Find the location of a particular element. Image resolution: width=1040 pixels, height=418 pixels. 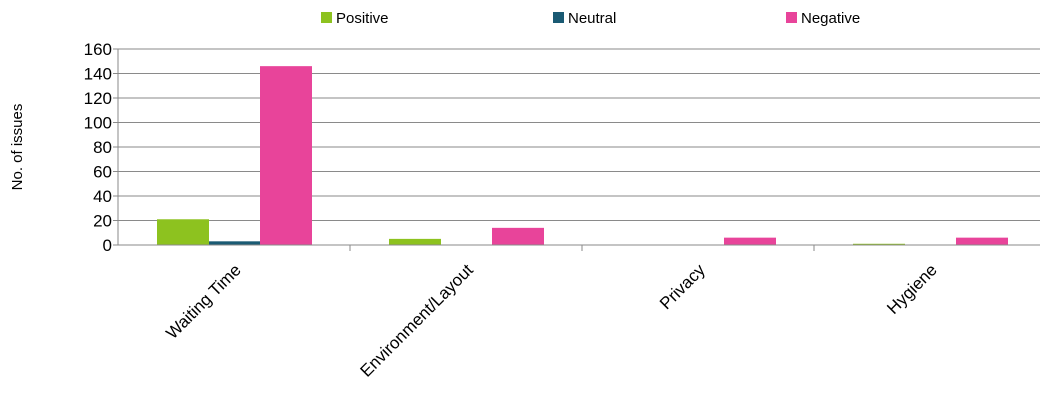

legend-item-negative: Negative is located at coordinates (823, 18).